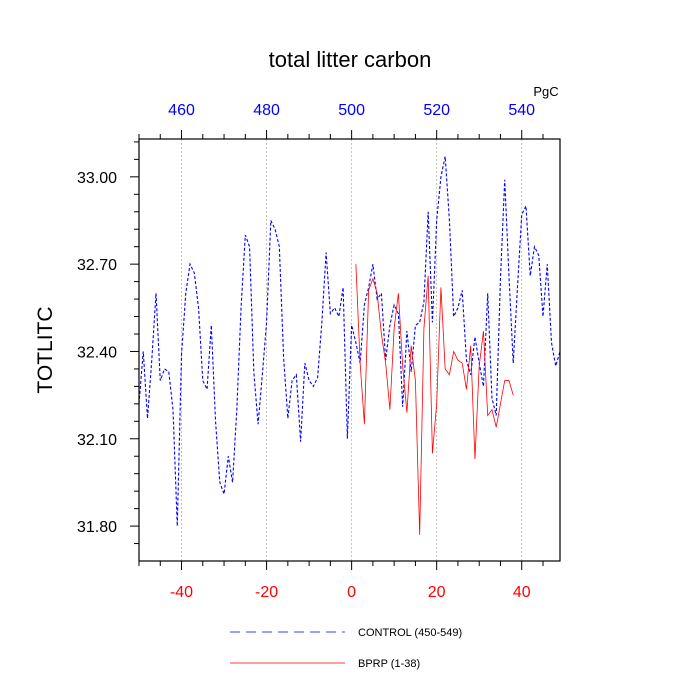 This screenshot has height=700, width=700. I want to click on legend-label-control: CONTROL (450-549), so click(410, 633).